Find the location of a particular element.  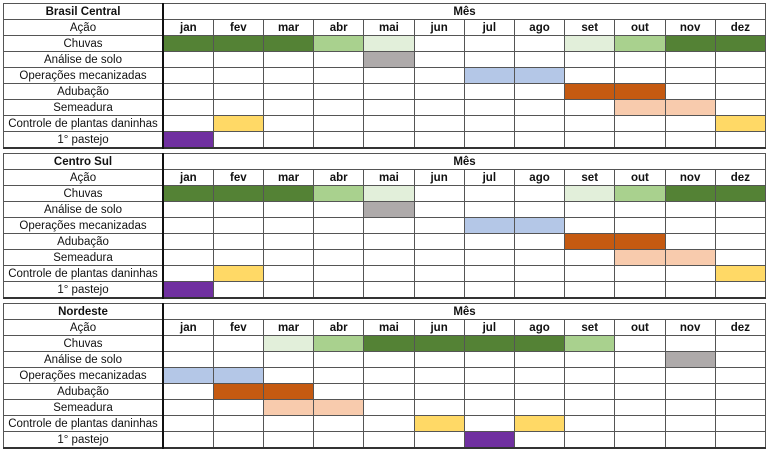

month-header: Mês is located at coordinates (464, 311).